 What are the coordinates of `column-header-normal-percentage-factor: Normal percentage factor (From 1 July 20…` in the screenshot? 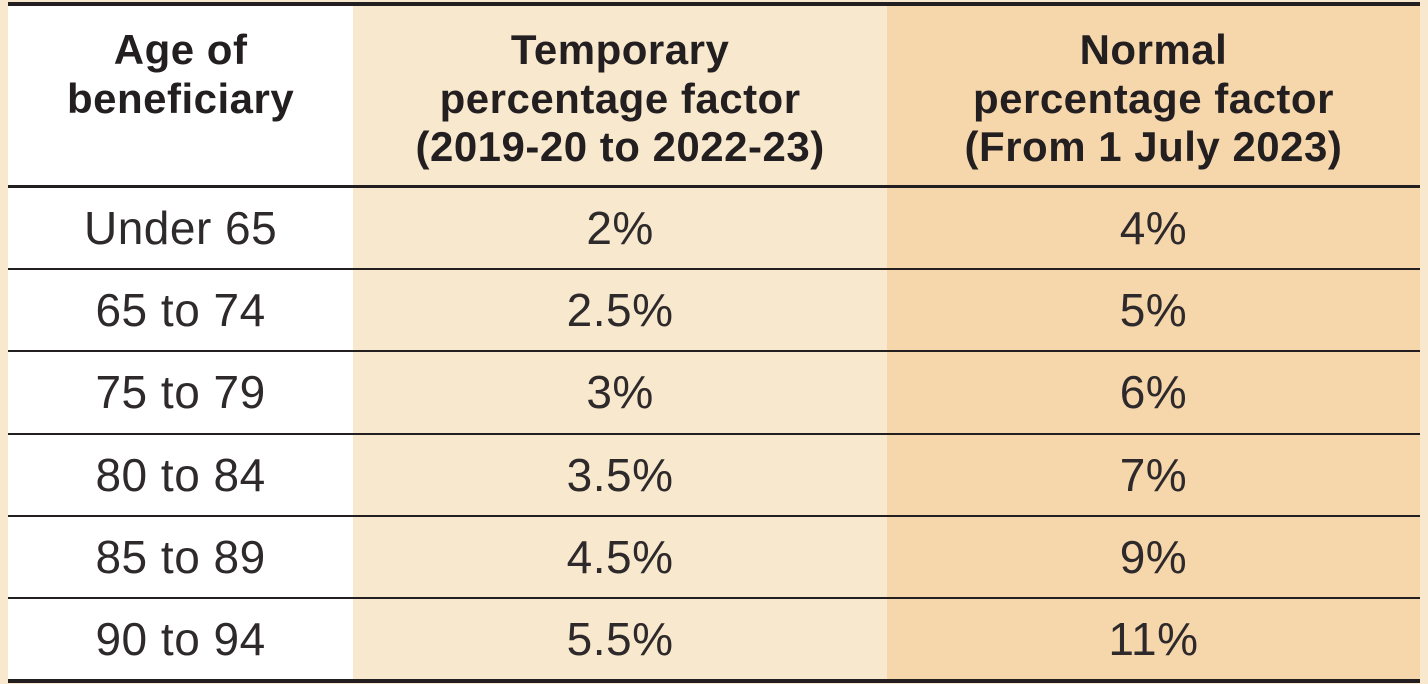 It's located at (1153, 95).